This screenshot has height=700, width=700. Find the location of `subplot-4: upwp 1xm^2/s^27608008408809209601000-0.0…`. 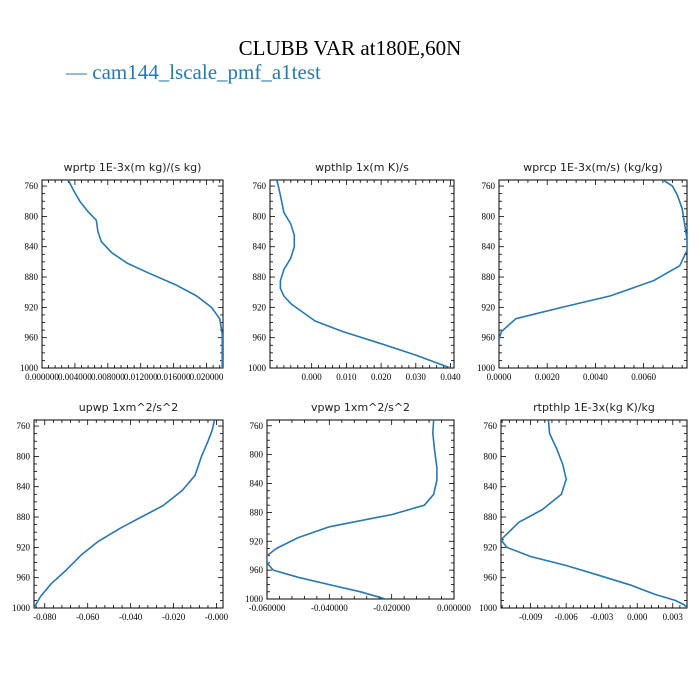

subplot-4: upwp 1xm^2/s^27608008408809209601000-0.0… is located at coordinates (120, 511).